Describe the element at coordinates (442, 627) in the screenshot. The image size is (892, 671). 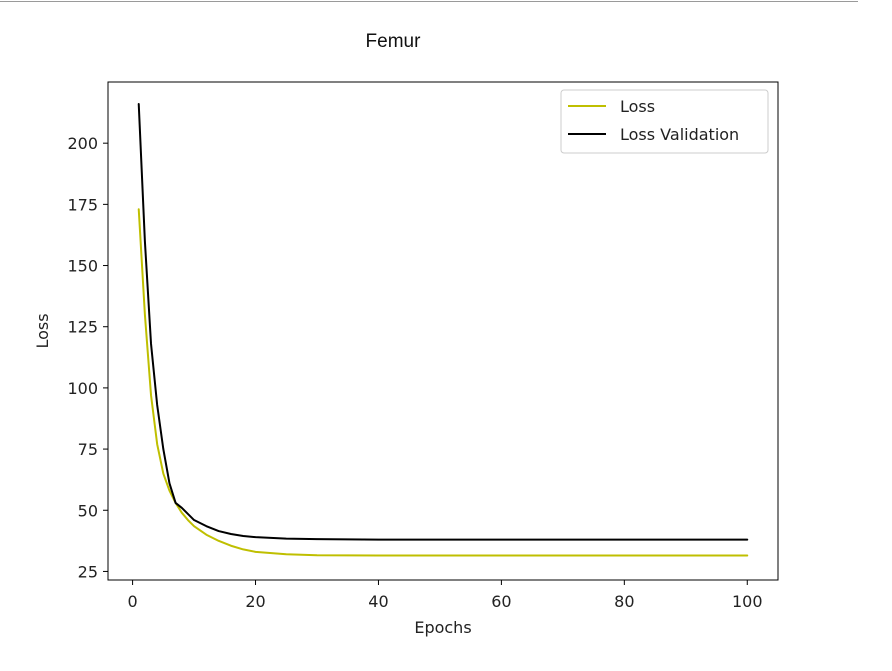
I see `x-axis-label: Epochs` at that location.